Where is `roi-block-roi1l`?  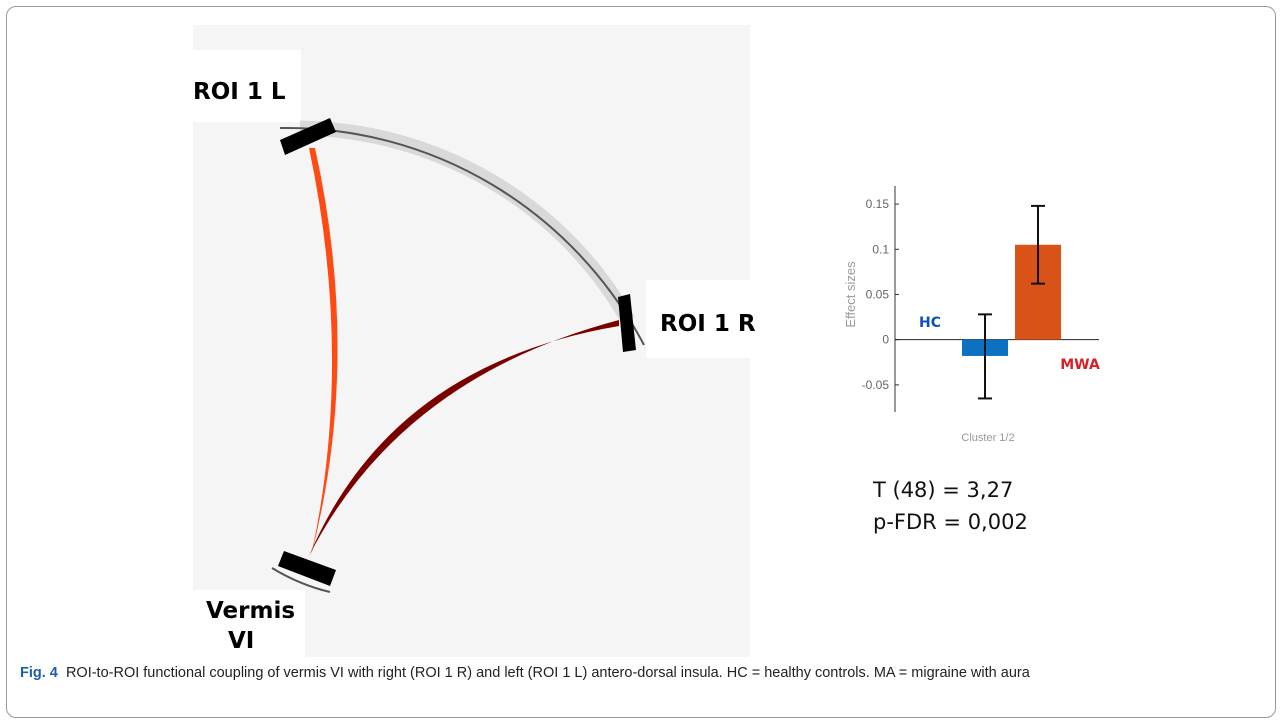 roi-block-roi1l is located at coordinates (308, 136).